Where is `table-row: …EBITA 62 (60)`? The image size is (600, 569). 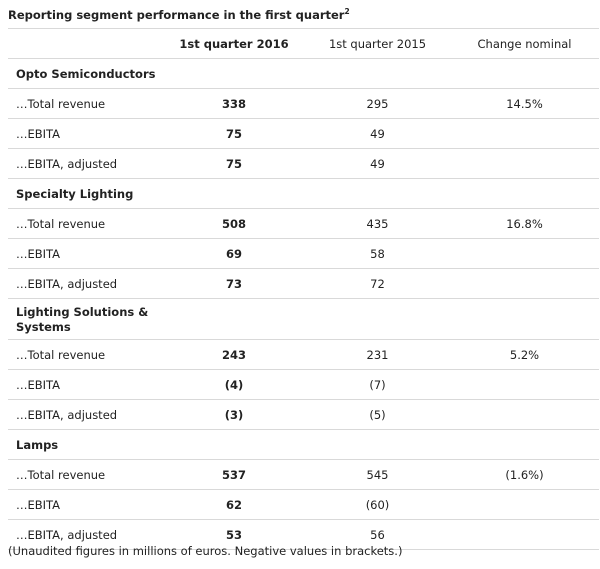
table-row: …EBITA 62 (60) is located at coordinates (303, 504).